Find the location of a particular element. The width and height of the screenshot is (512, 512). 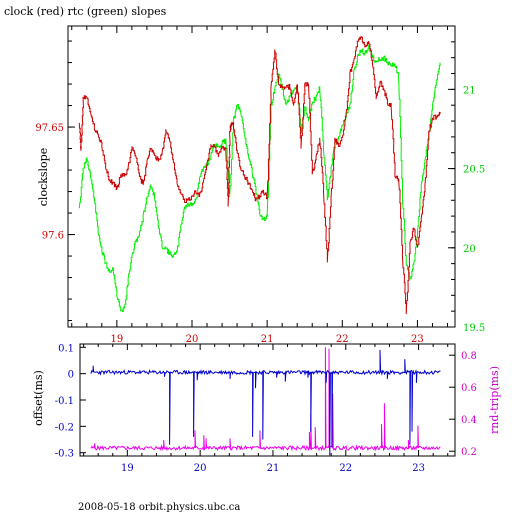

lower-left-tick-label: 0 is located at coordinates (71, 375).